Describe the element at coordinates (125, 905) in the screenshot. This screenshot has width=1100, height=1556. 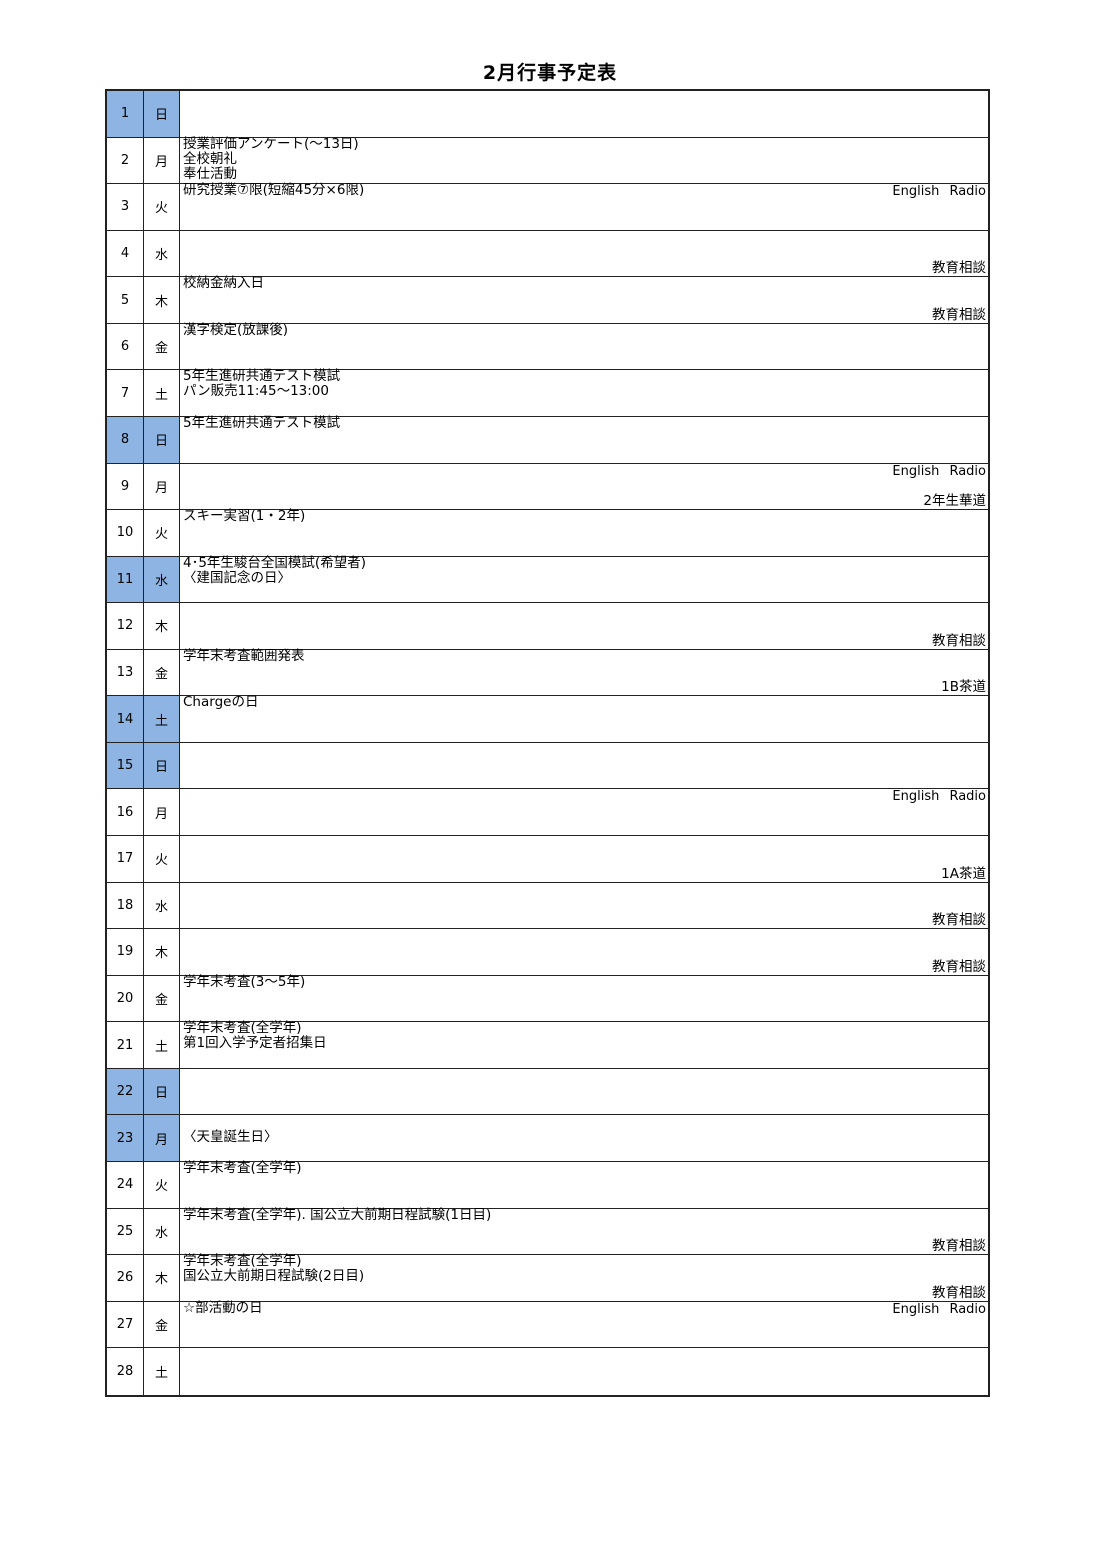
I see `day-number-cell: 18` at that location.